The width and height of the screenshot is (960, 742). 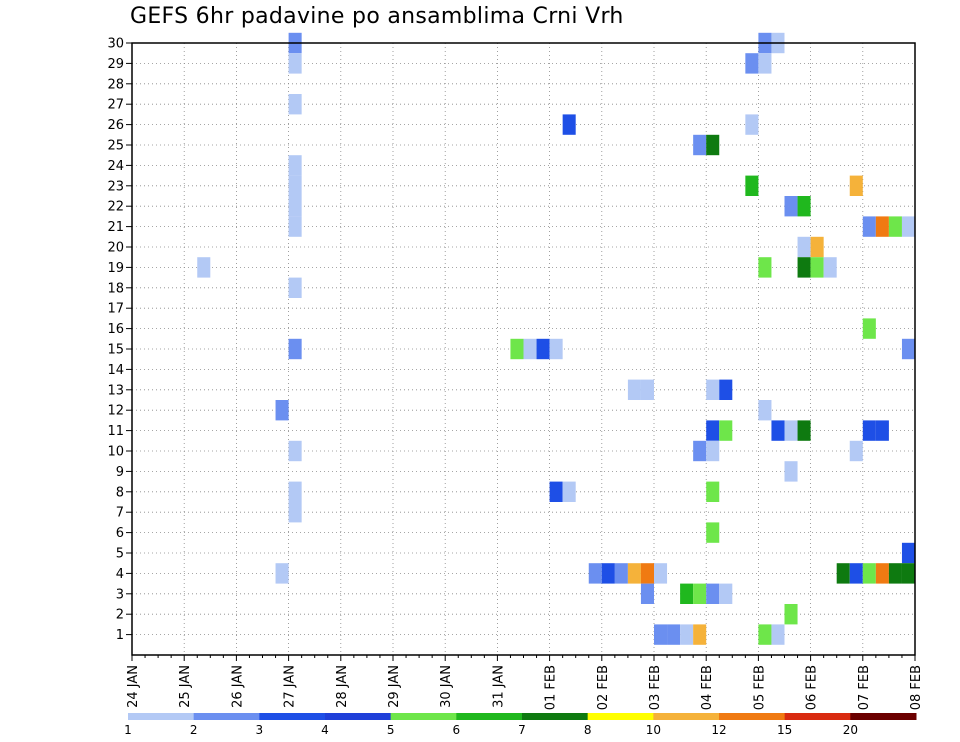 I want to click on y-tick-label: 22, so click(x=115, y=207).